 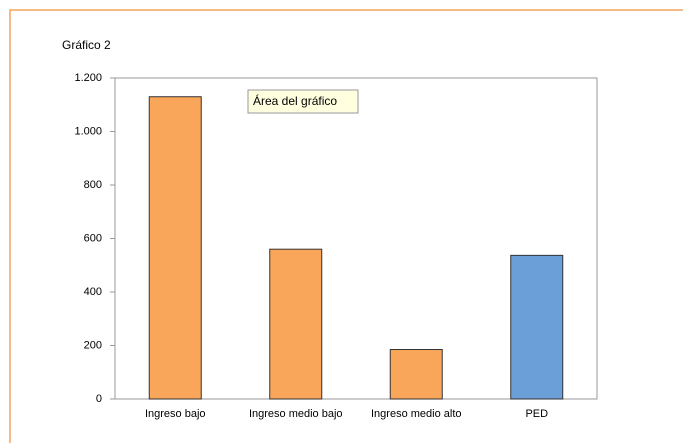 What do you see at coordinates (296, 414) in the screenshot?
I see `x-tick-label: Ingreso medio bajo` at bounding box center [296, 414].